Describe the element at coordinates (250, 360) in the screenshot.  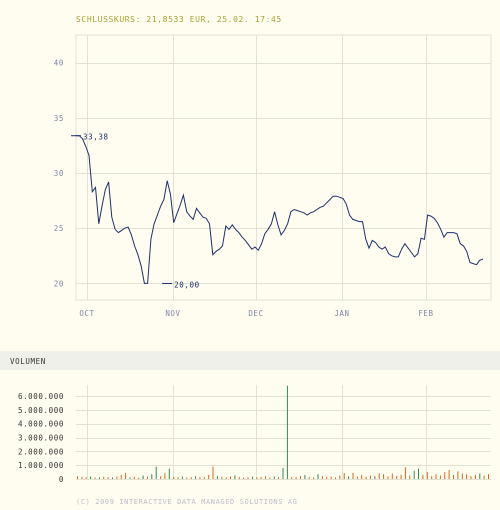
I see `volume-header-band` at that location.